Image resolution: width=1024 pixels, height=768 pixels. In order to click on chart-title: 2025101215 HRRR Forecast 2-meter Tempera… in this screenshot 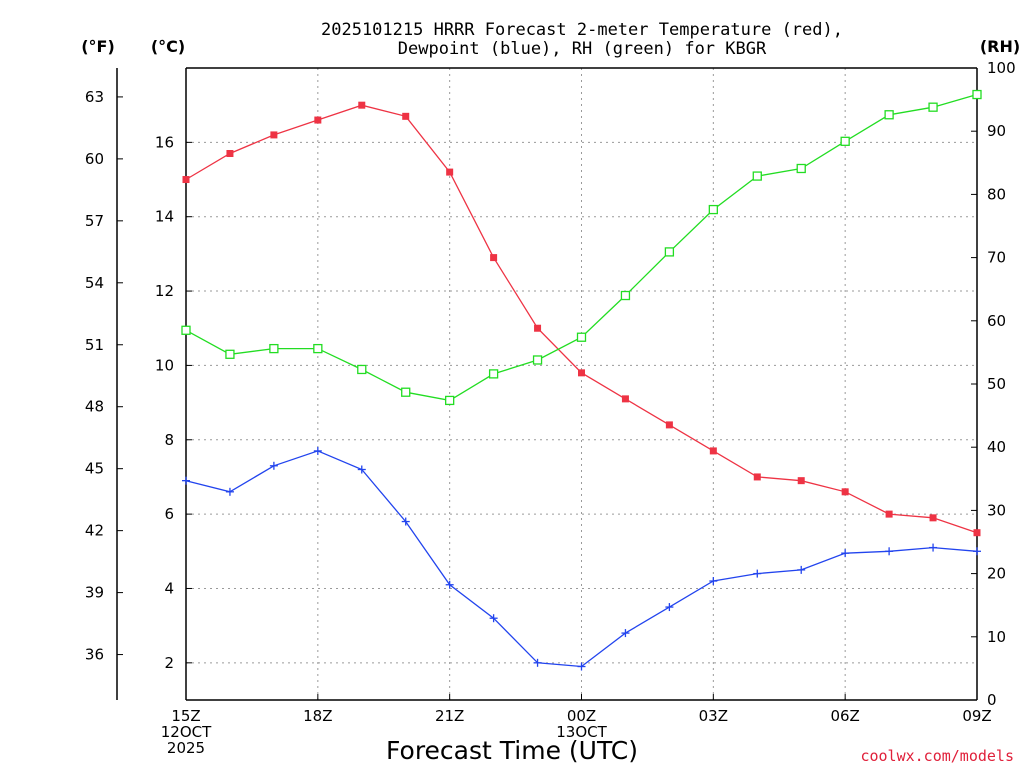, I will do `click(582, 39)`.